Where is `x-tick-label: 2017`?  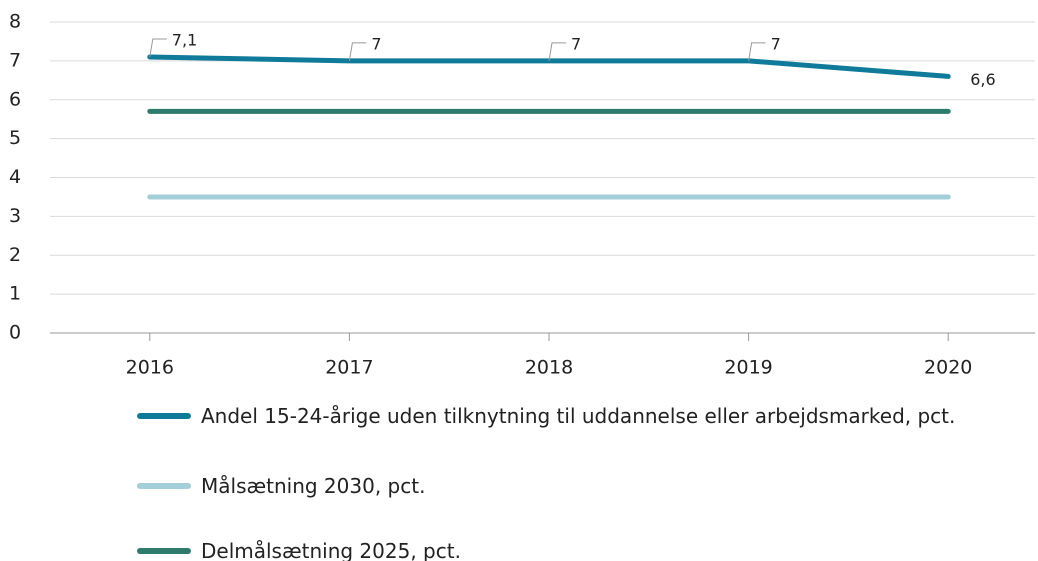
x-tick-label: 2017 is located at coordinates (349, 368).